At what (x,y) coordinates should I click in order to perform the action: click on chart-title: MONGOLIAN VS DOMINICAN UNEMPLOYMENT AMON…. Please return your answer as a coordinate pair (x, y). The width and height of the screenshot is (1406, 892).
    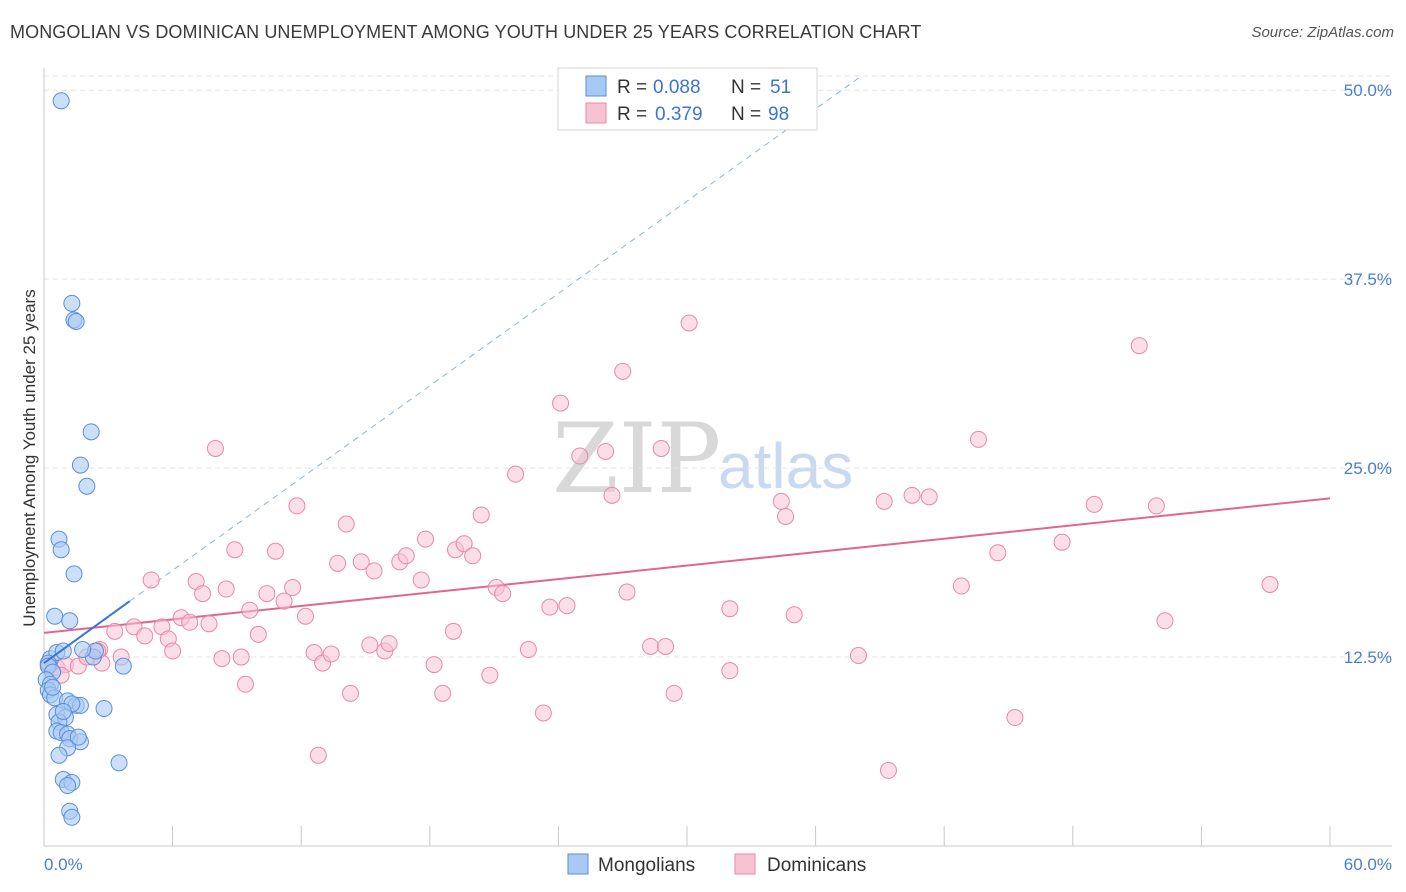
    Looking at the image, I should click on (466, 32).